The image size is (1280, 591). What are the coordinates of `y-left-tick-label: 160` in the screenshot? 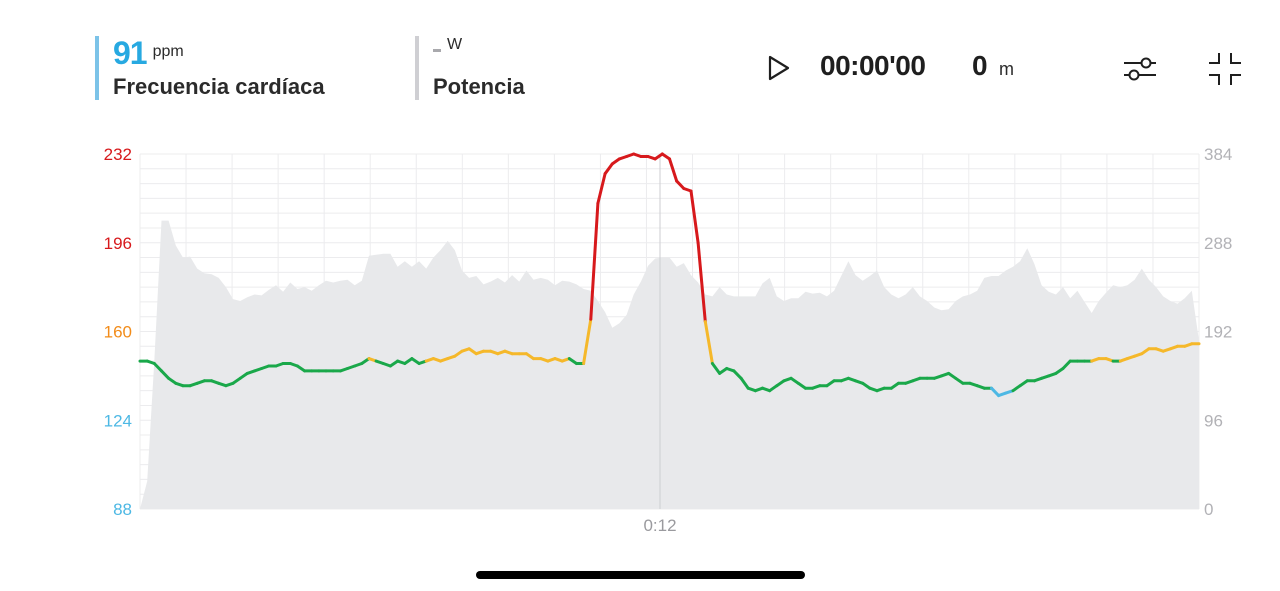 It's located at (118, 332).